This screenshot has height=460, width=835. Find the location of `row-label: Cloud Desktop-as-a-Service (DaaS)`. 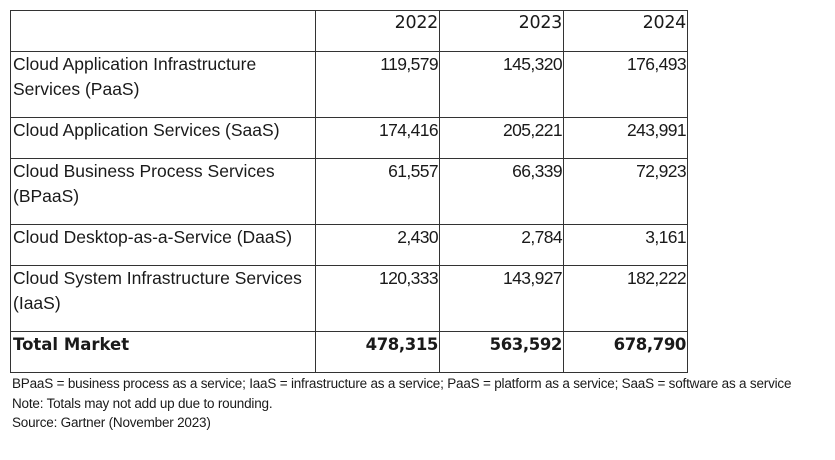

row-label: Cloud Desktop-as-a-Service (DaaS) is located at coordinates (163, 245).